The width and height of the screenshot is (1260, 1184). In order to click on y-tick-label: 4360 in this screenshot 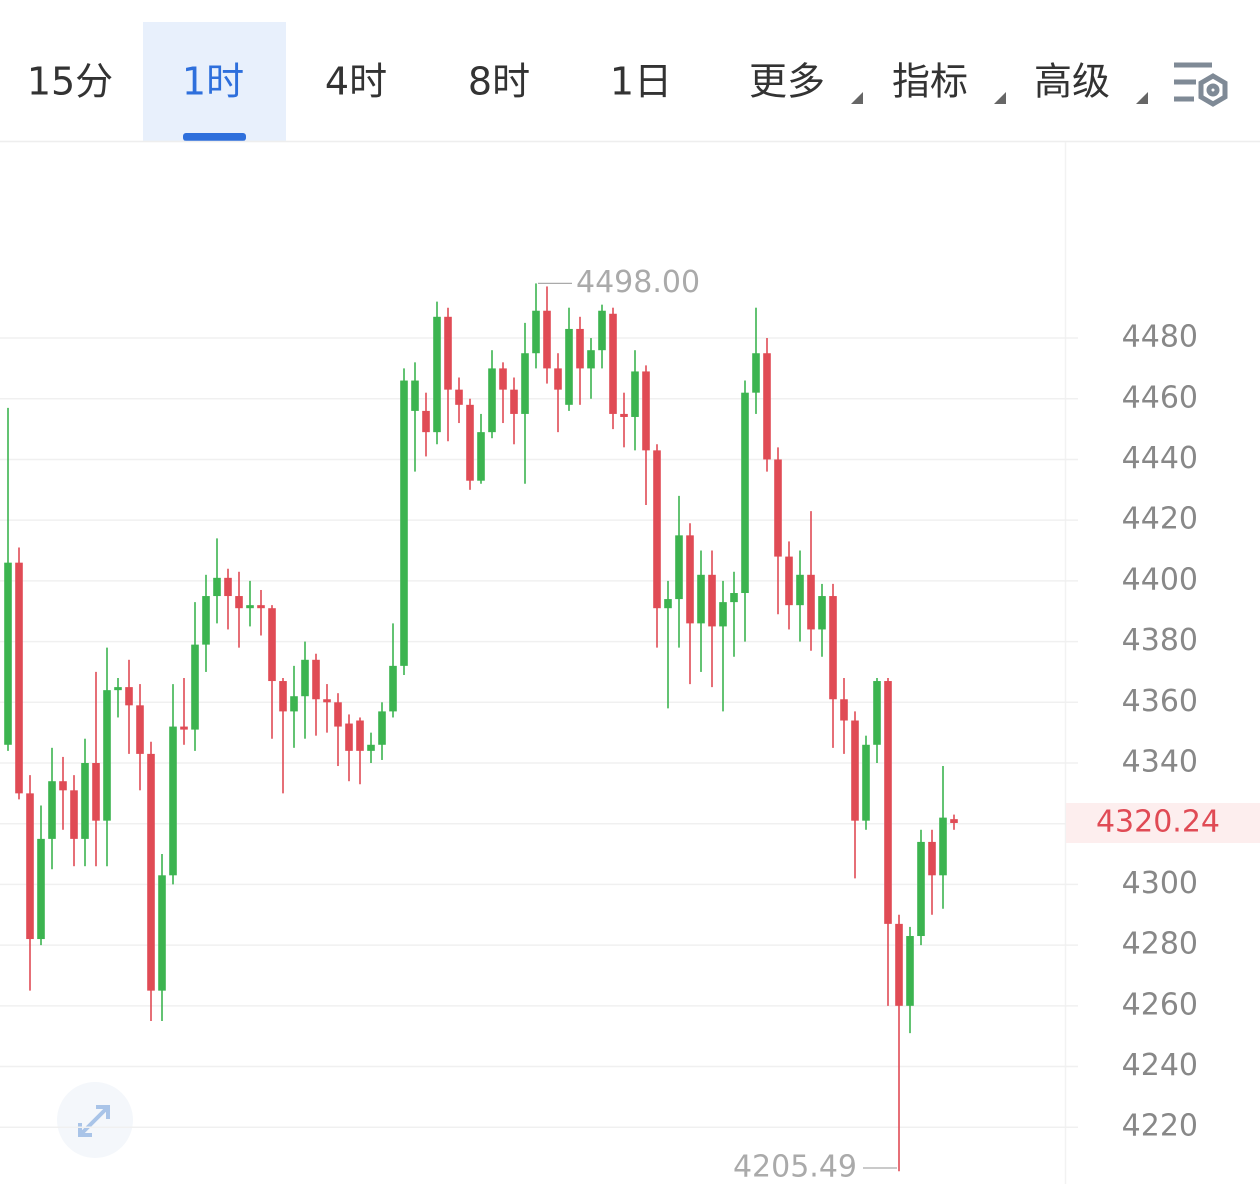, I will do `click(1160, 701)`.